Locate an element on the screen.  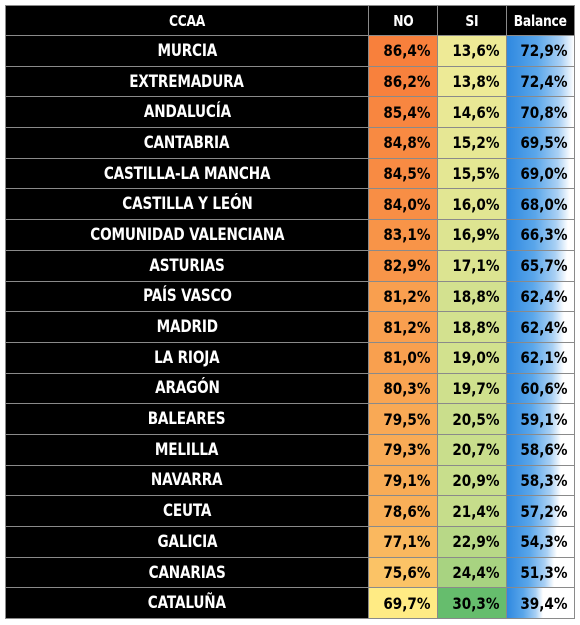
table-row: CANTABRIA 84,8% 15,2% 69,5% is located at coordinates (290, 143).